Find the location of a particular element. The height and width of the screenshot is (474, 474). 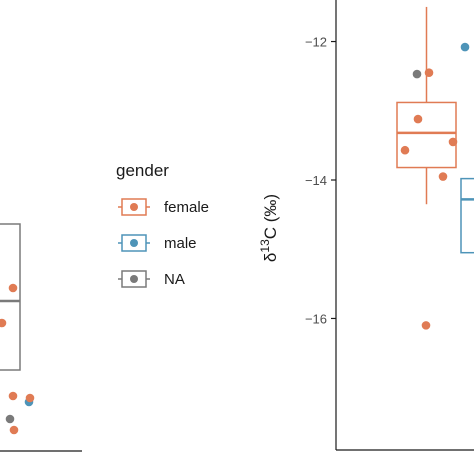

left-box is located at coordinates (10, 297).